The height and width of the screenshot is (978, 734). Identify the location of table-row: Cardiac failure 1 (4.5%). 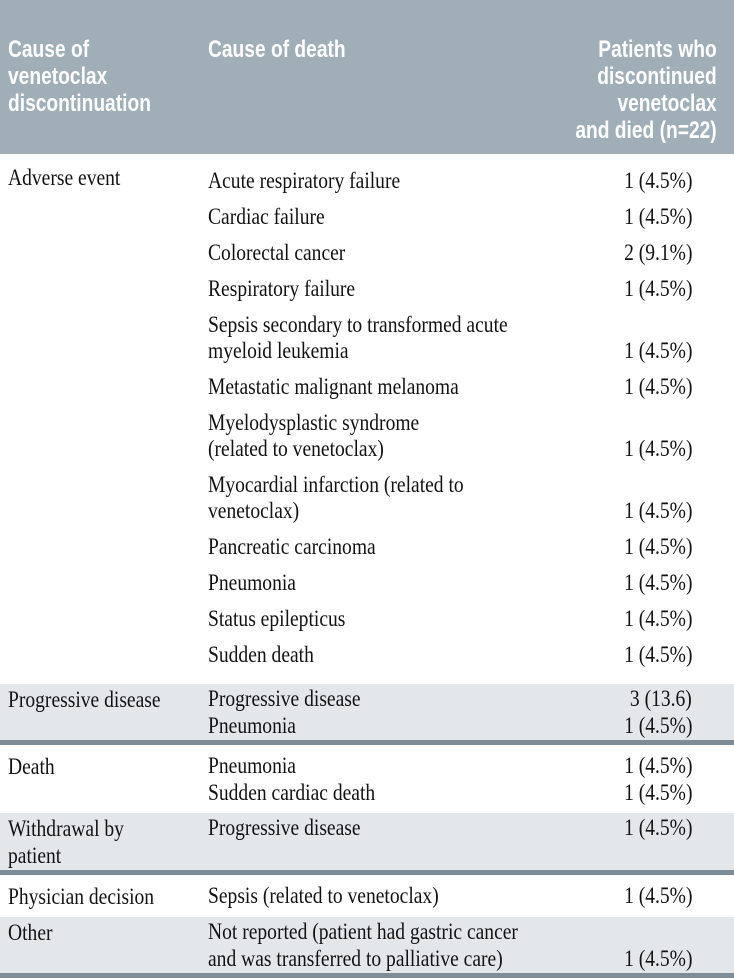
(471, 217).